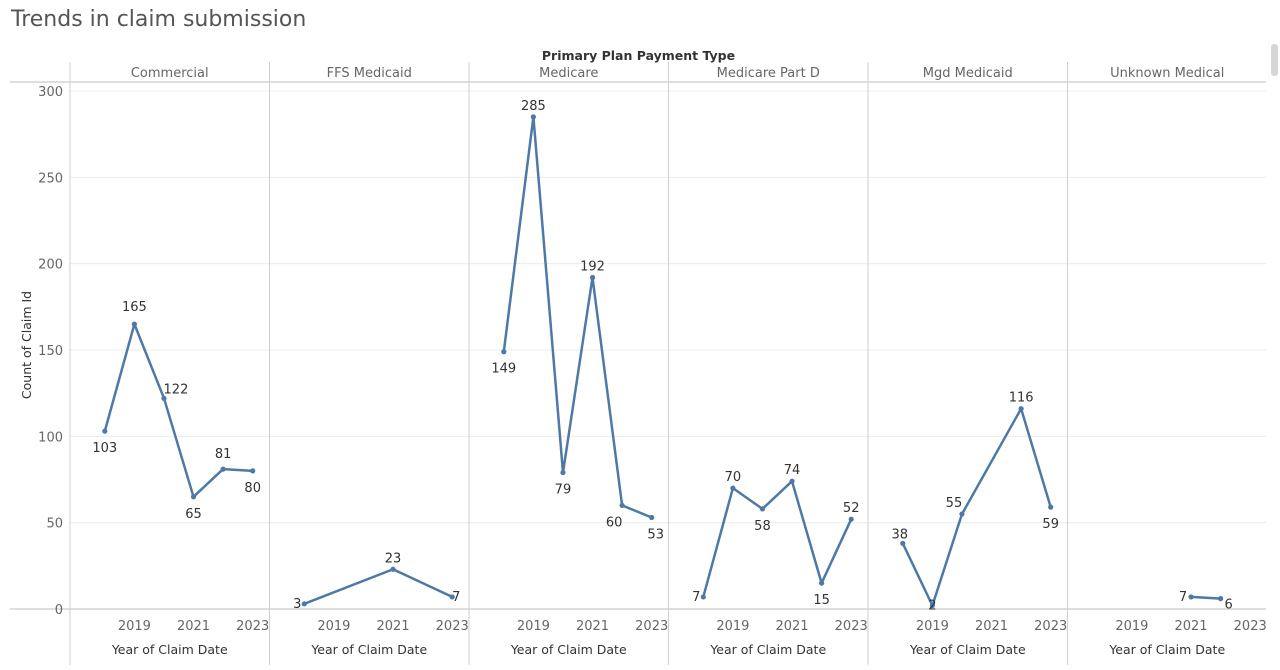 The height and width of the screenshot is (670, 1280). Describe the element at coordinates (50, 351) in the screenshot. I see `y-tick-label: 150` at that location.